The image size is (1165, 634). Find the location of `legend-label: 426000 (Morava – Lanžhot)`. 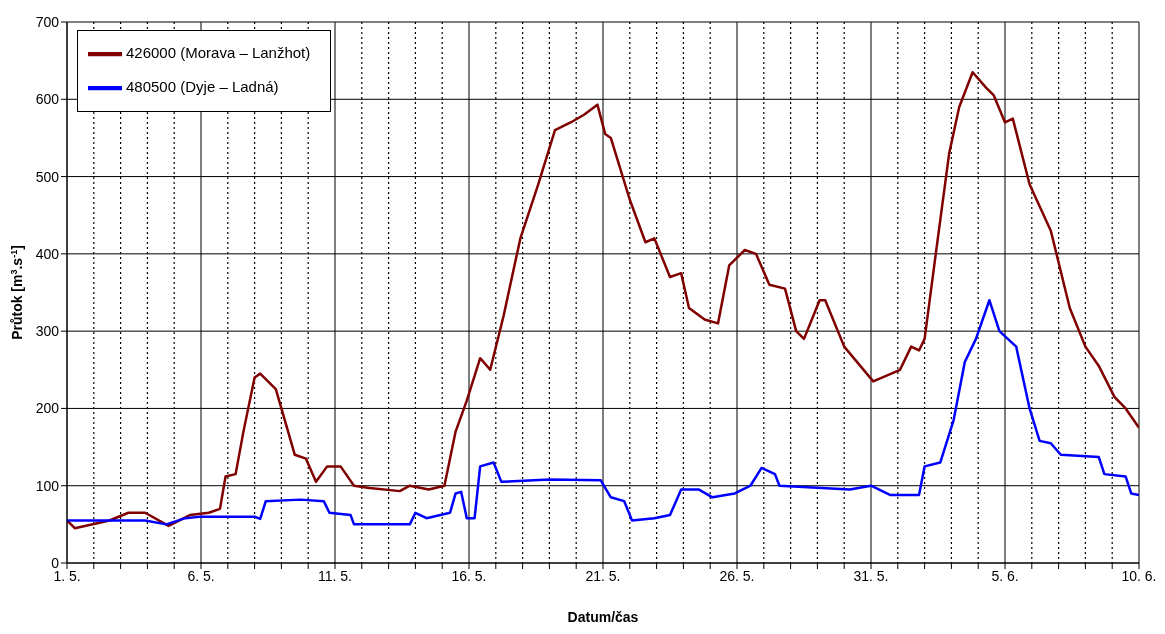

legend-label: 426000 (Morava – Lanžhot) is located at coordinates (218, 52).